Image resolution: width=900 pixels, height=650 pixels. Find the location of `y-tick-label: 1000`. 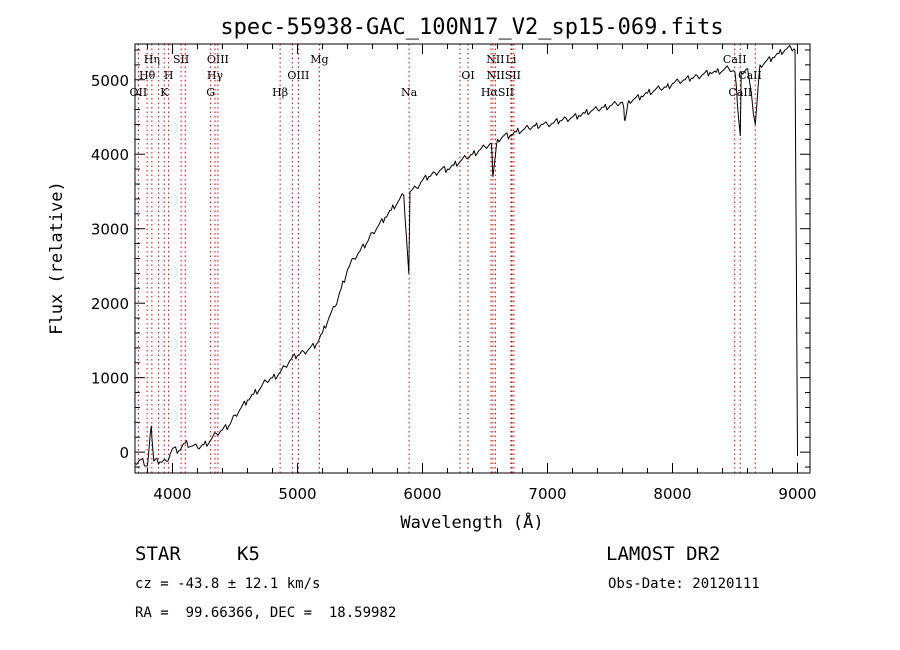

y-tick-label: 1000 is located at coordinates (110, 379).